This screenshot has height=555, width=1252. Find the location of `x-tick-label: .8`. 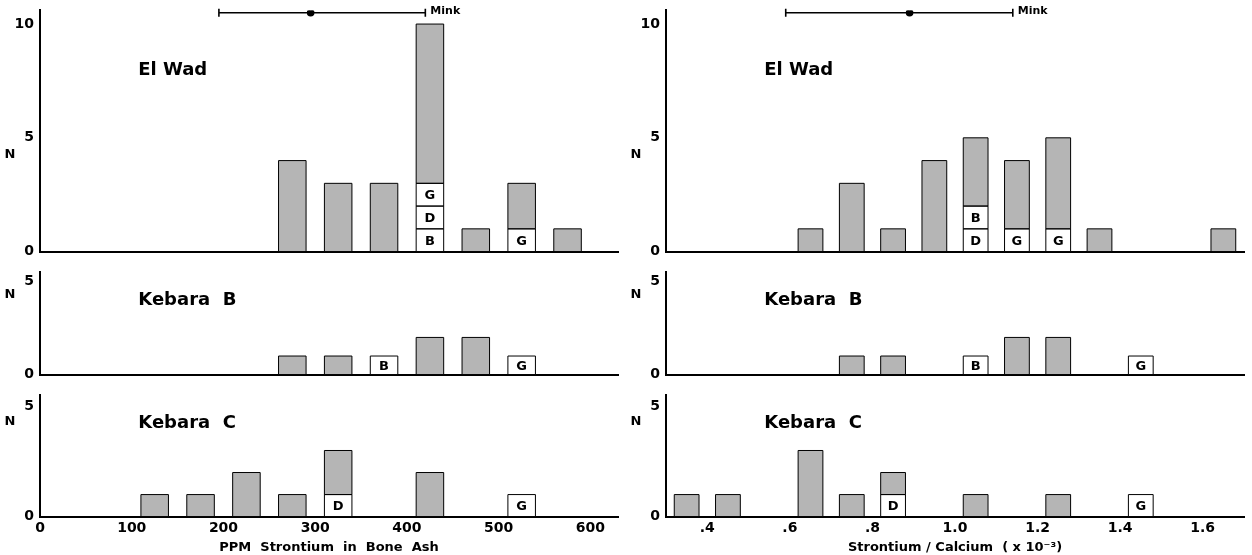

x-tick-label: .8 is located at coordinates (872, 526).